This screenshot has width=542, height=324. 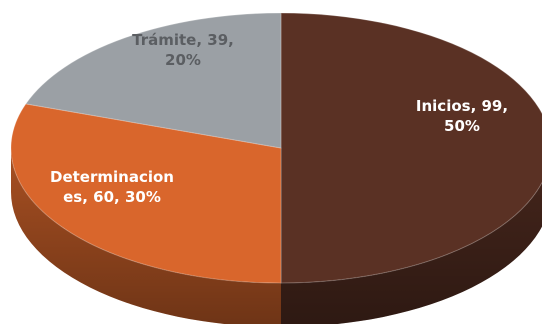 I want to click on pie-data-label-2-line-1: Determinacion, so click(x=112, y=177).